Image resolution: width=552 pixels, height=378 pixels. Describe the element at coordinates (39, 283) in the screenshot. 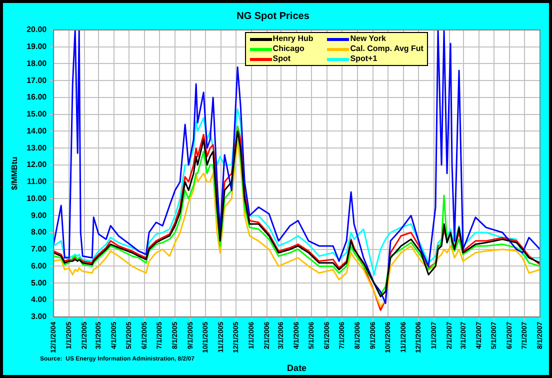

I see `y-tick-label: 5.00` at that location.